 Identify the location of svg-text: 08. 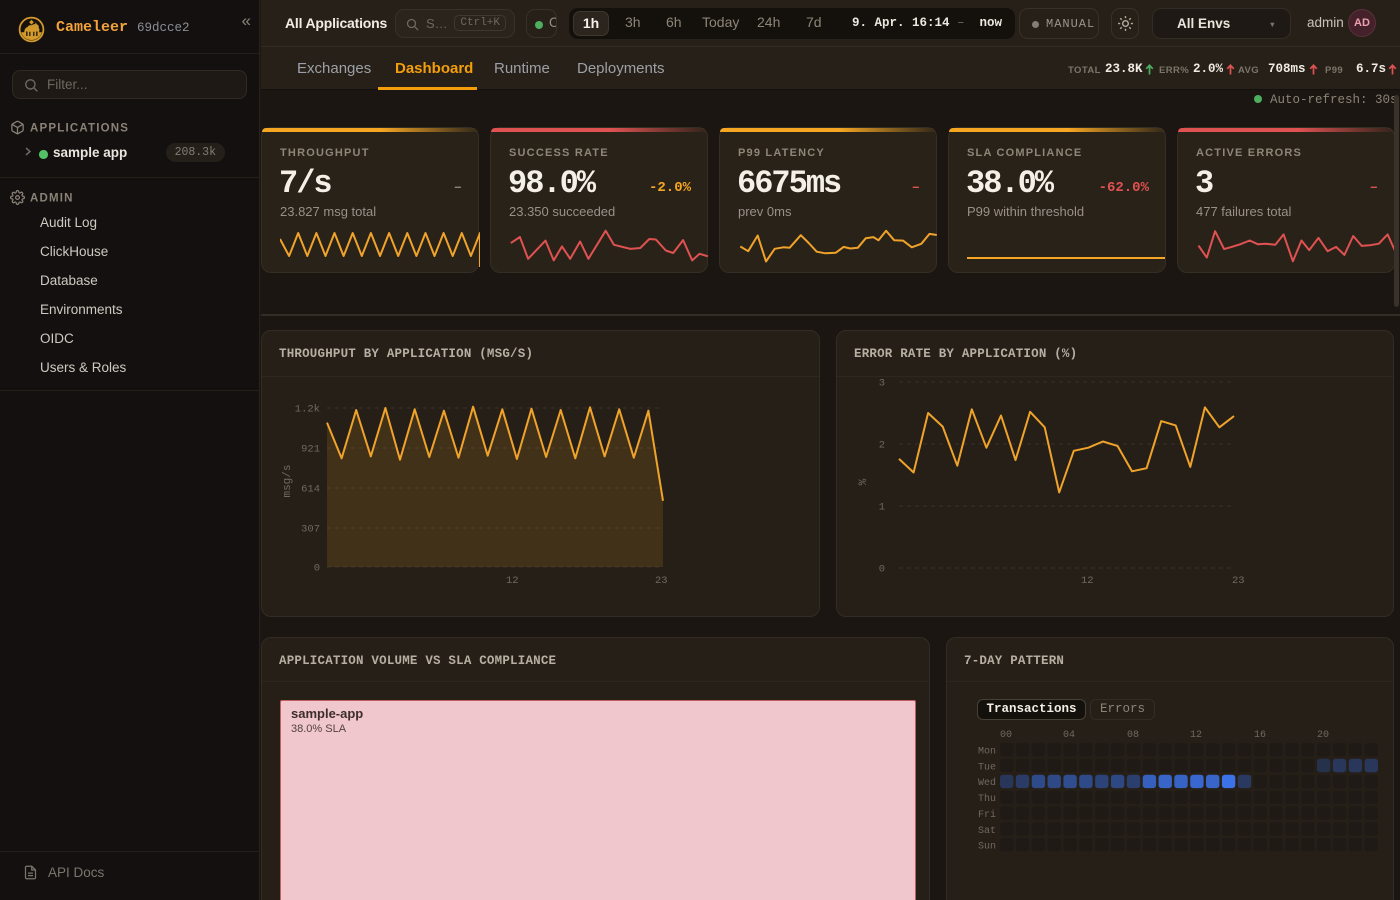
(1133, 735).